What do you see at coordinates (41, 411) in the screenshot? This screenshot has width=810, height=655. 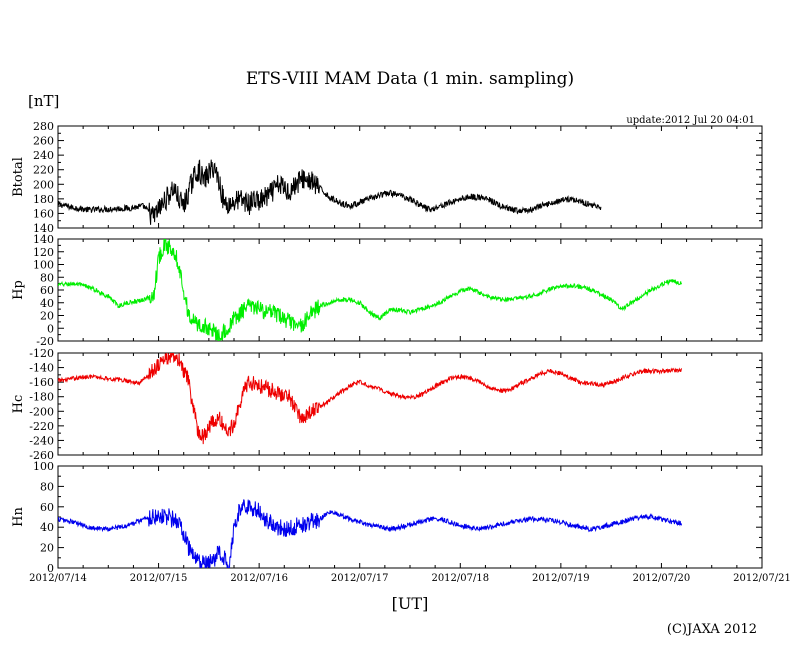 I see `y-tick-label: -200` at bounding box center [41, 411].